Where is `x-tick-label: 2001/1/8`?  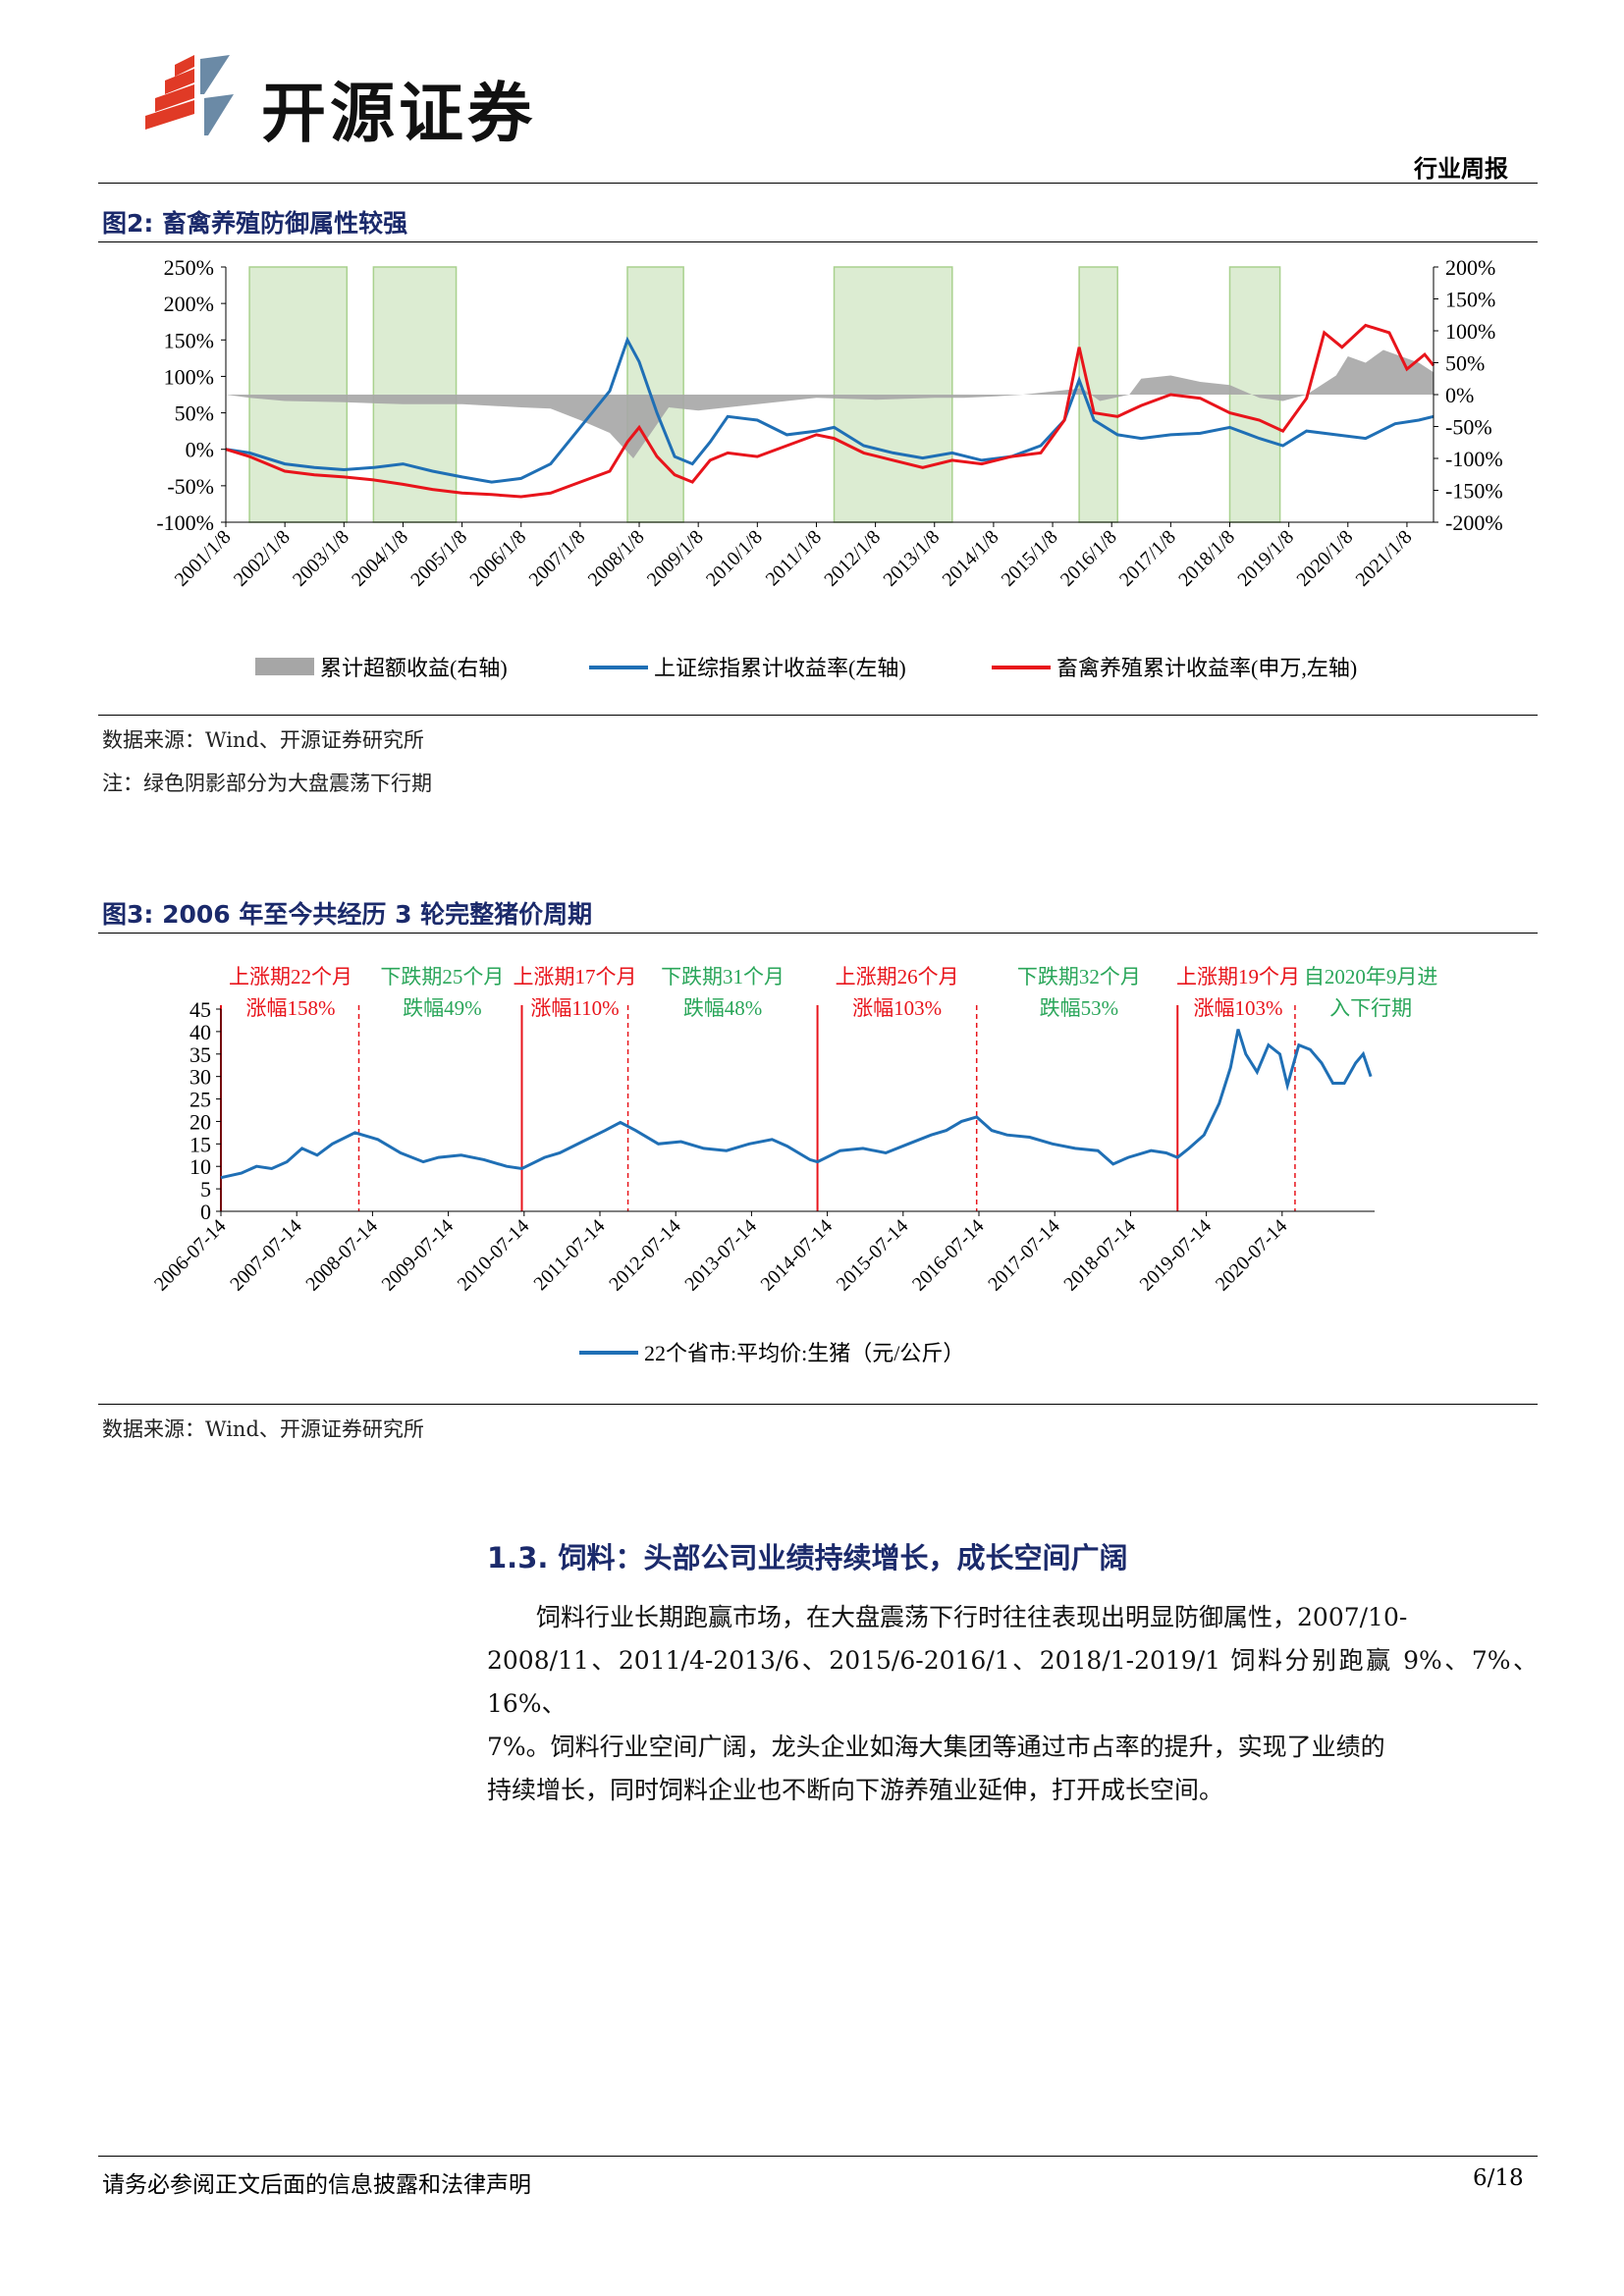 x-tick-label: 2001/1/8 is located at coordinates (203, 558).